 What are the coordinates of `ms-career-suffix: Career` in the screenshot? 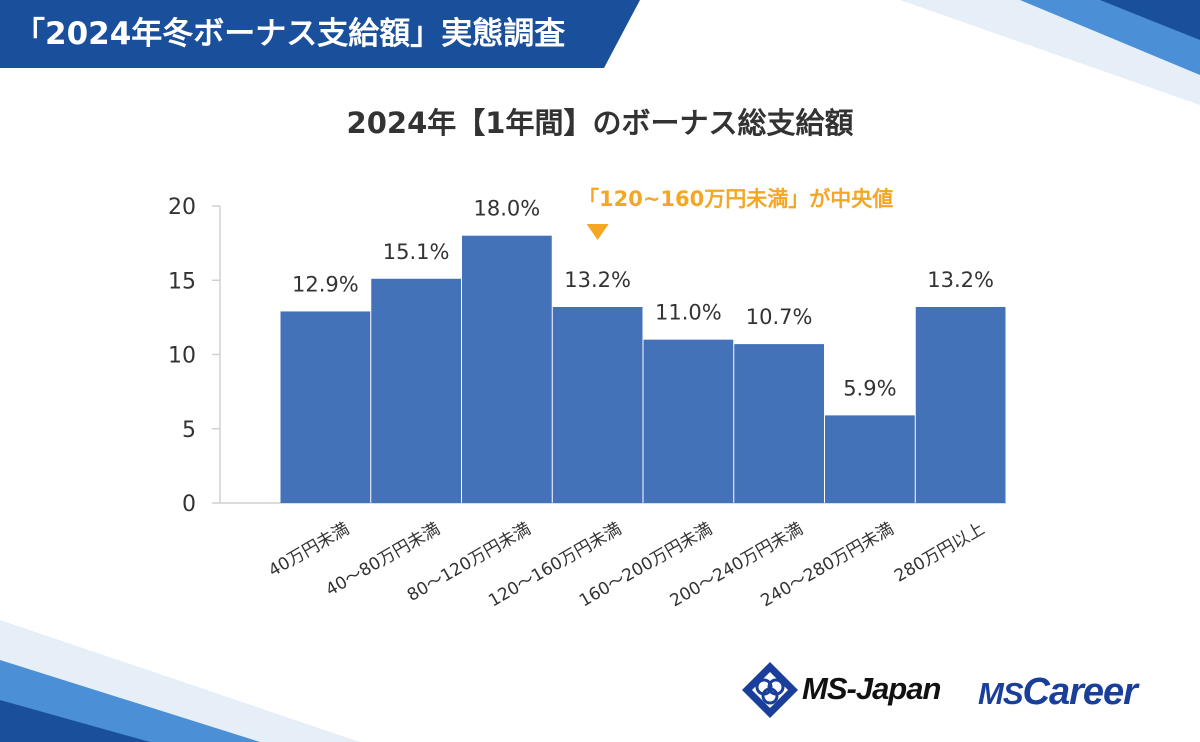 It's located at (1080, 692).